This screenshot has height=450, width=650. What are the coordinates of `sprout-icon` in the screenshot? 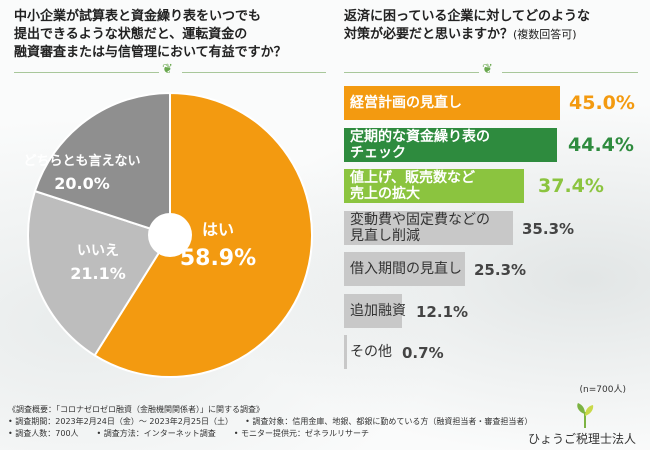 It's located at (585, 415).